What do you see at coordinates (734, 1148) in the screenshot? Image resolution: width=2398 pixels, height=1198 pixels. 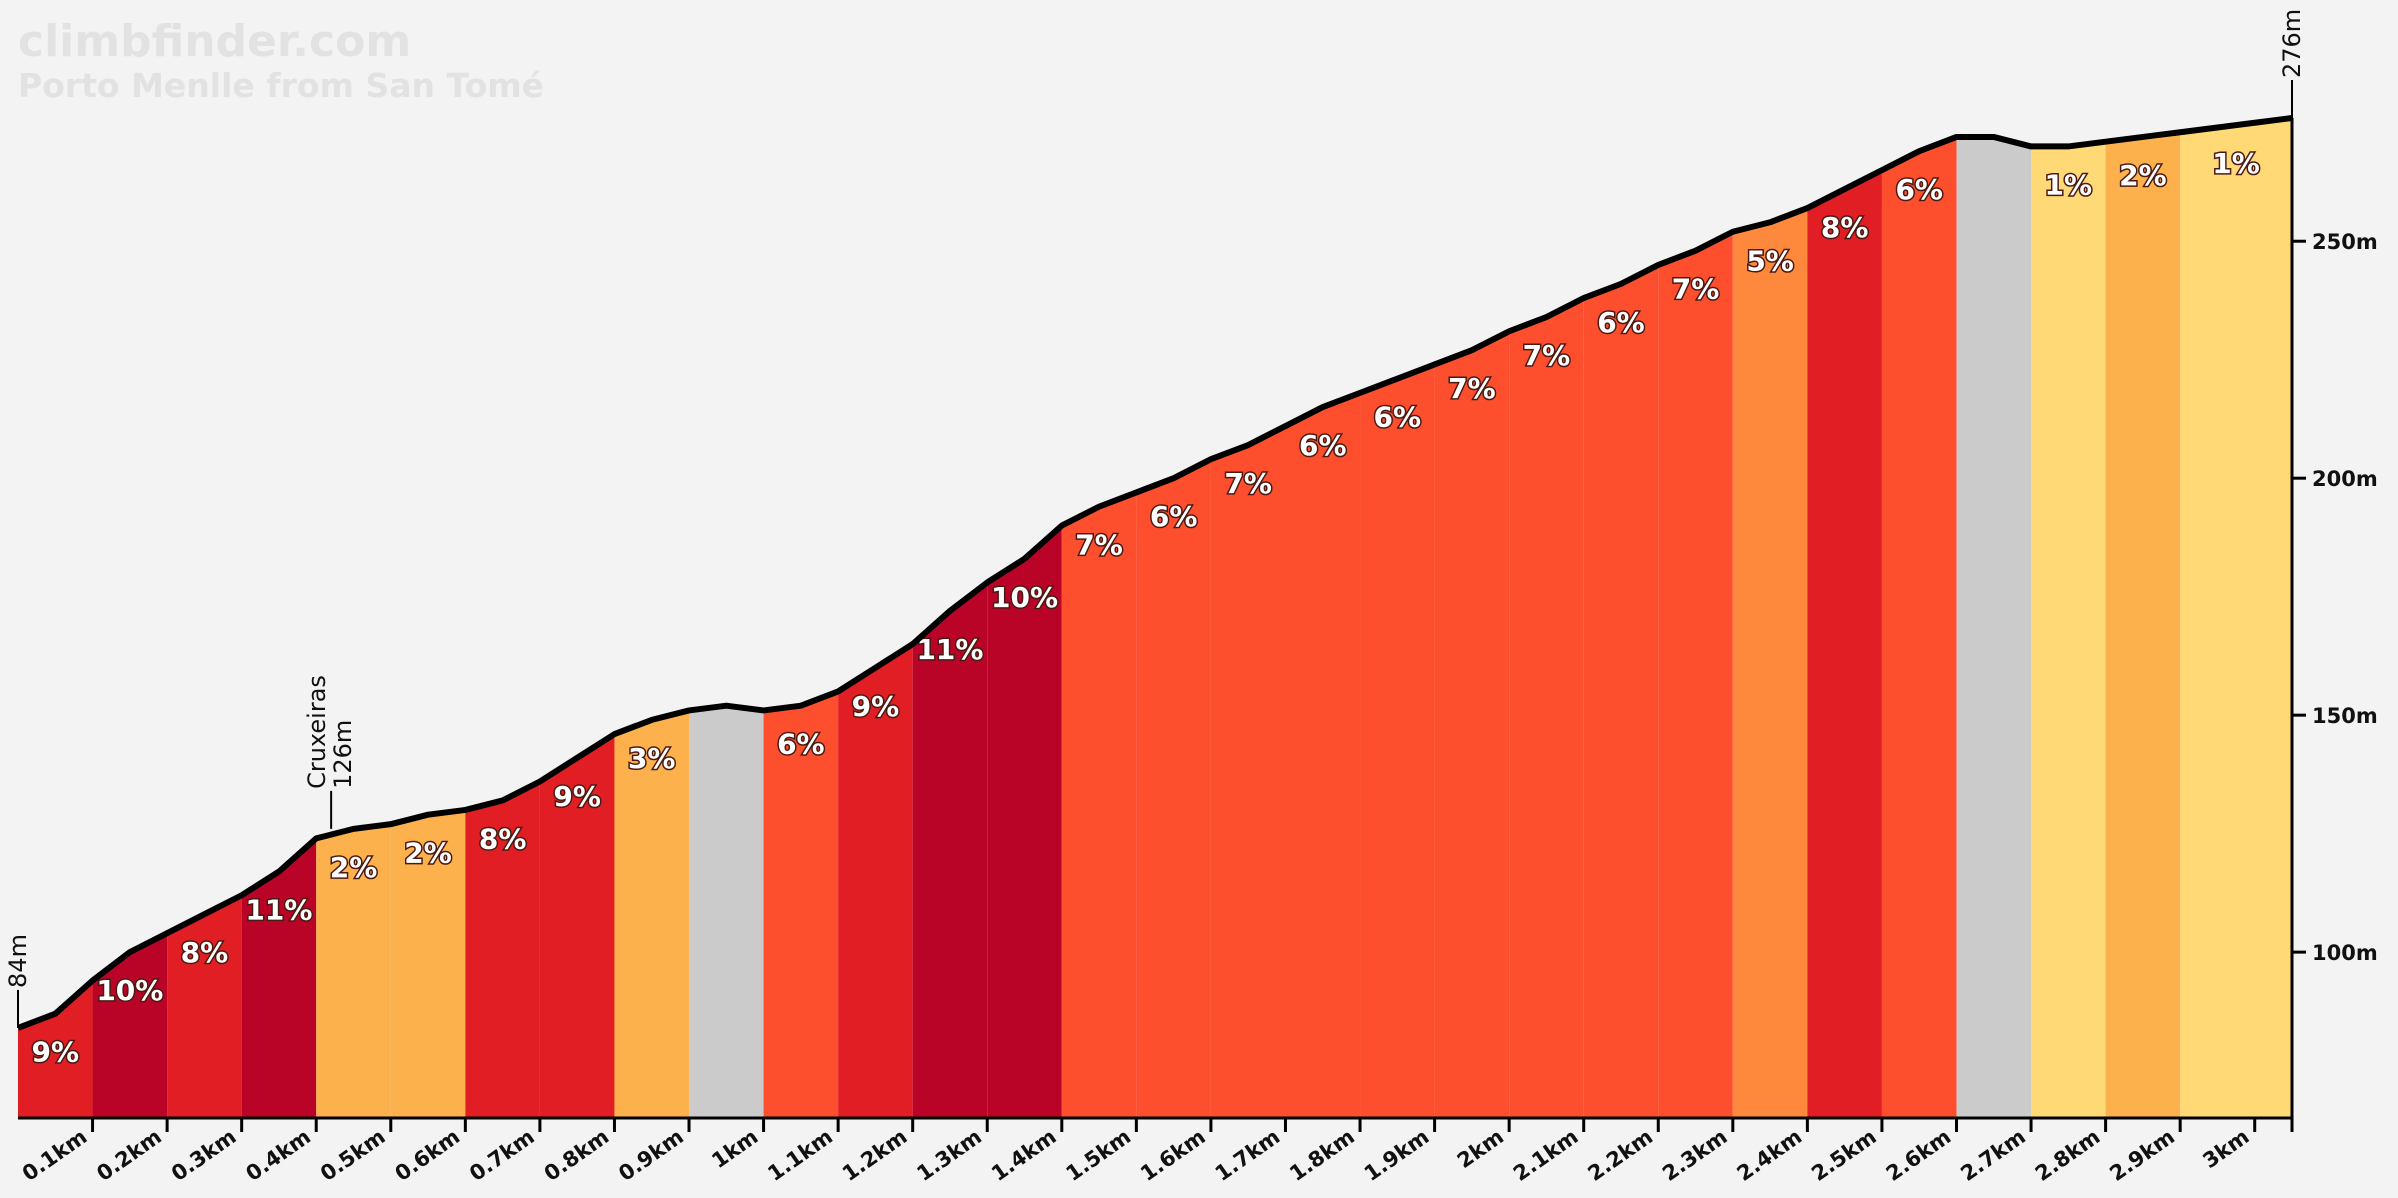 I see `x-tick-label-10: 1km` at bounding box center [734, 1148].